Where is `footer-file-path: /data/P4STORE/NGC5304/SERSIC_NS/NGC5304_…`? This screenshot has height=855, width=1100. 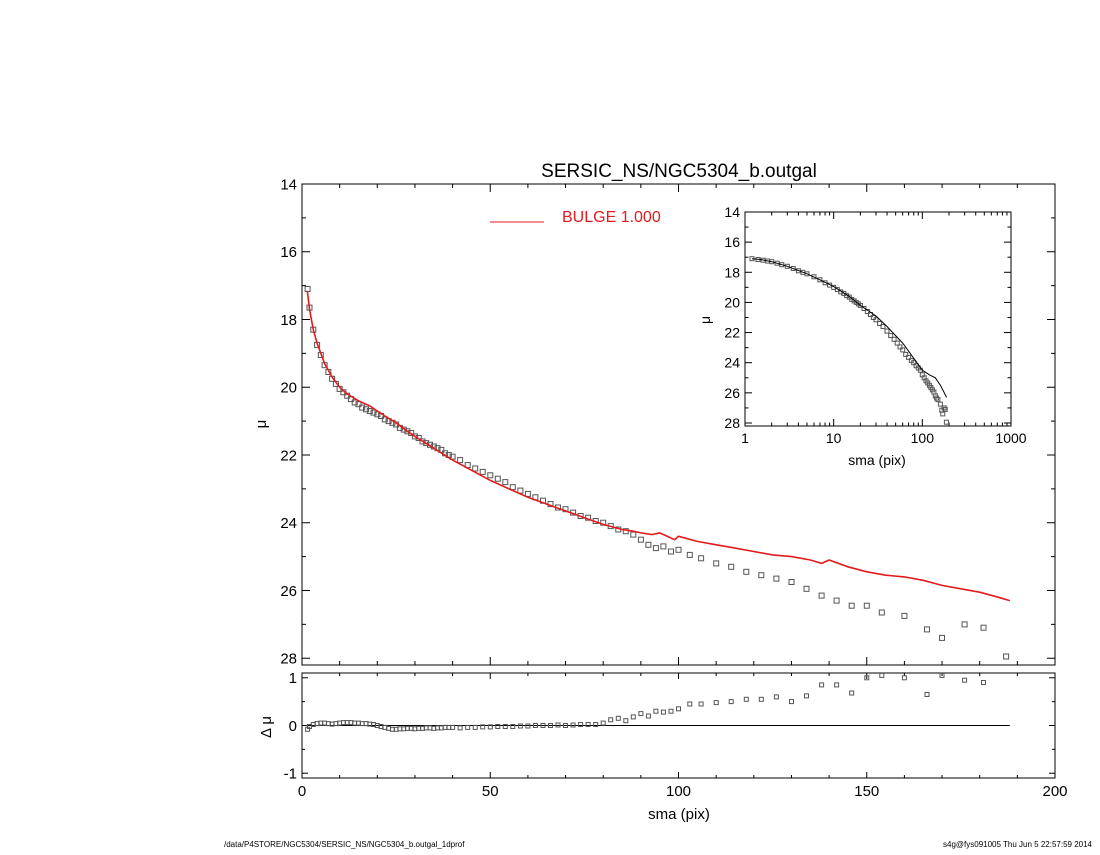 footer-file-path: /data/P4STORE/NGC5304/SERSIC_NS/NGC5304_… is located at coordinates (344, 844).